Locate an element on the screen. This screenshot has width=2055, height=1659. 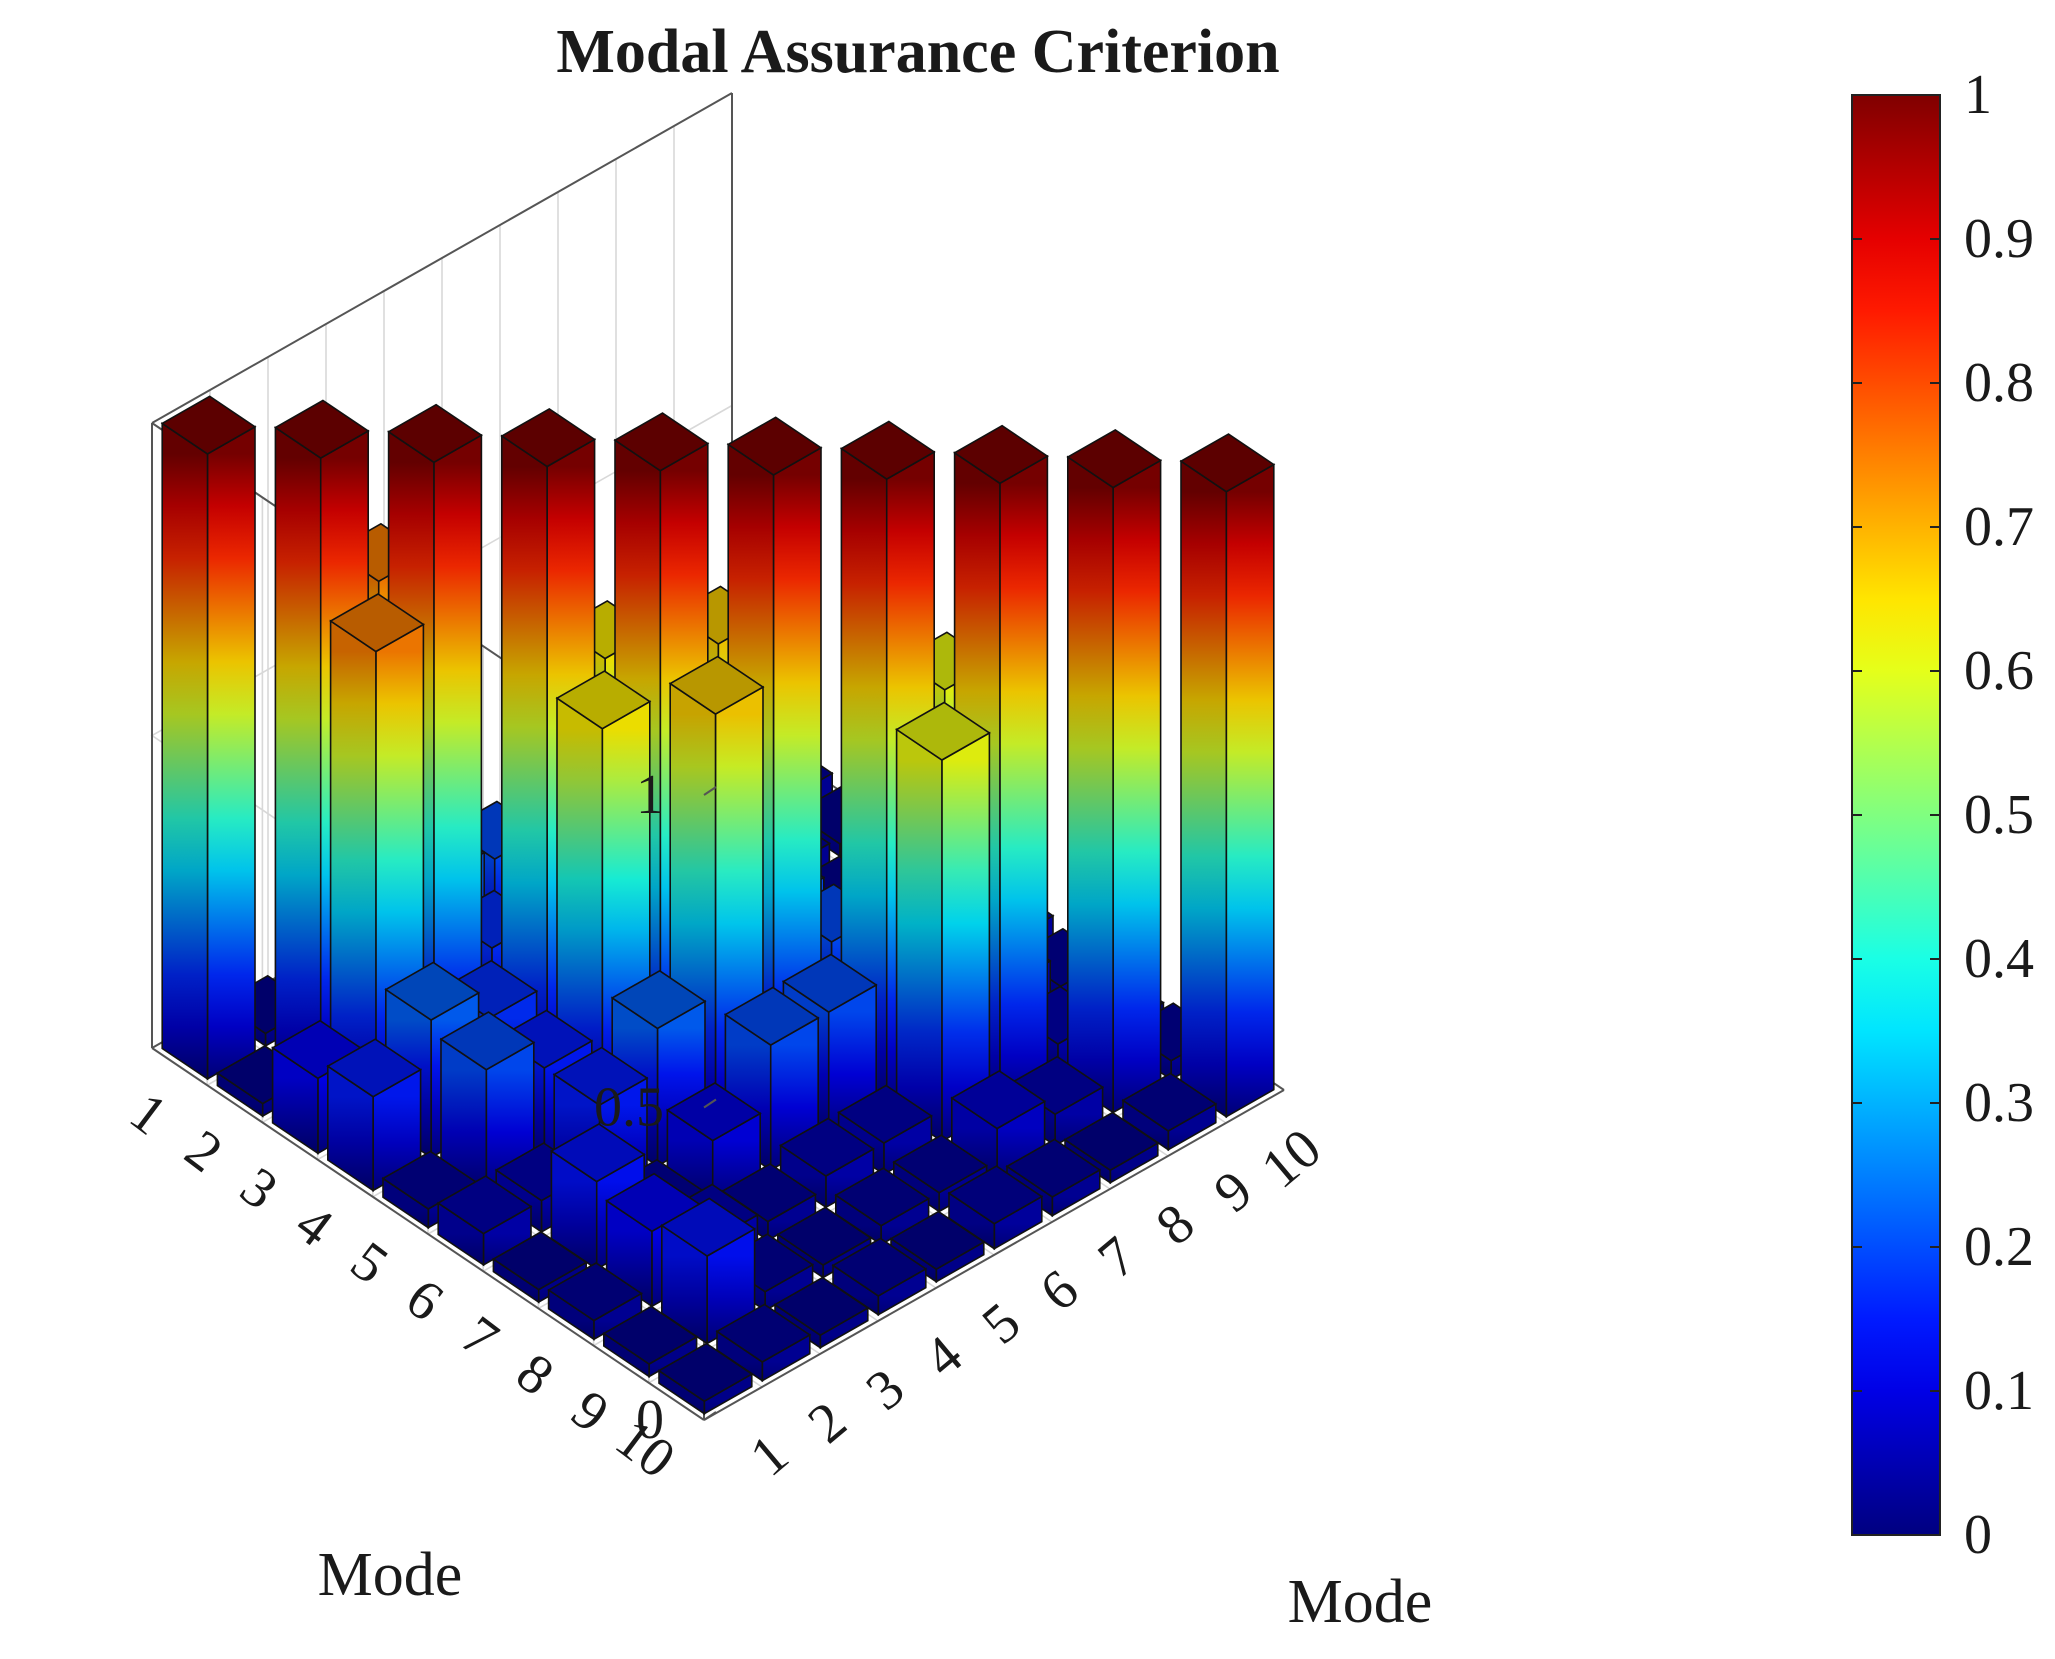
colorbar-tick-label: 0.6 is located at coordinates (1999, 671).